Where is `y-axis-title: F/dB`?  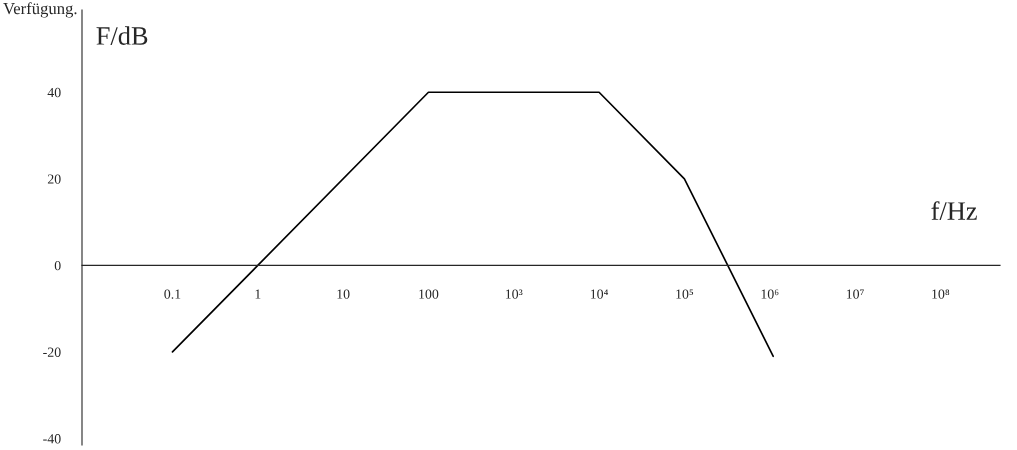 y-axis-title: F/dB is located at coordinates (122, 35).